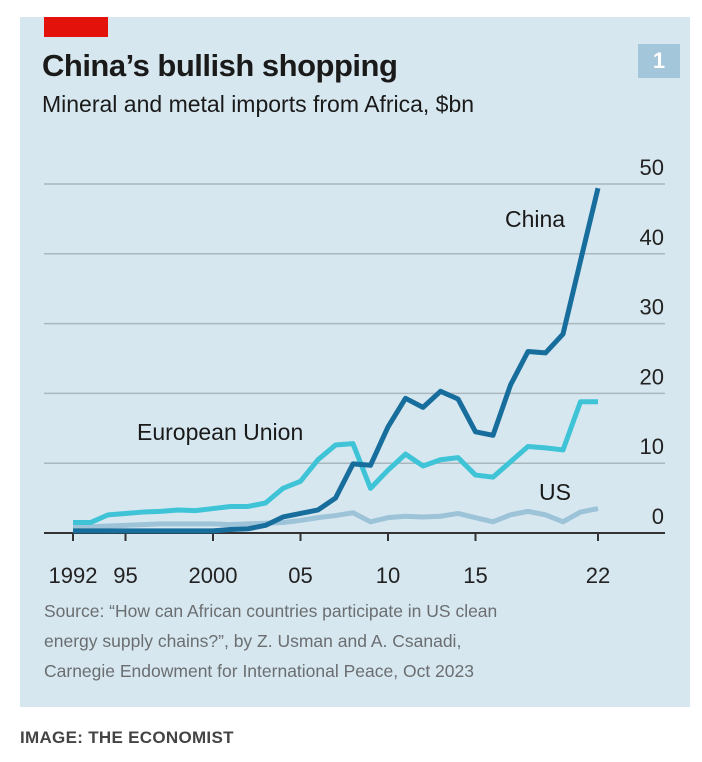 This screenshot has height=762, width=702. What do you see at coordinates (220, 65) in the screenshot?
I see `chart-title: China’s bullish shopping` at bounding box center [220, 65].